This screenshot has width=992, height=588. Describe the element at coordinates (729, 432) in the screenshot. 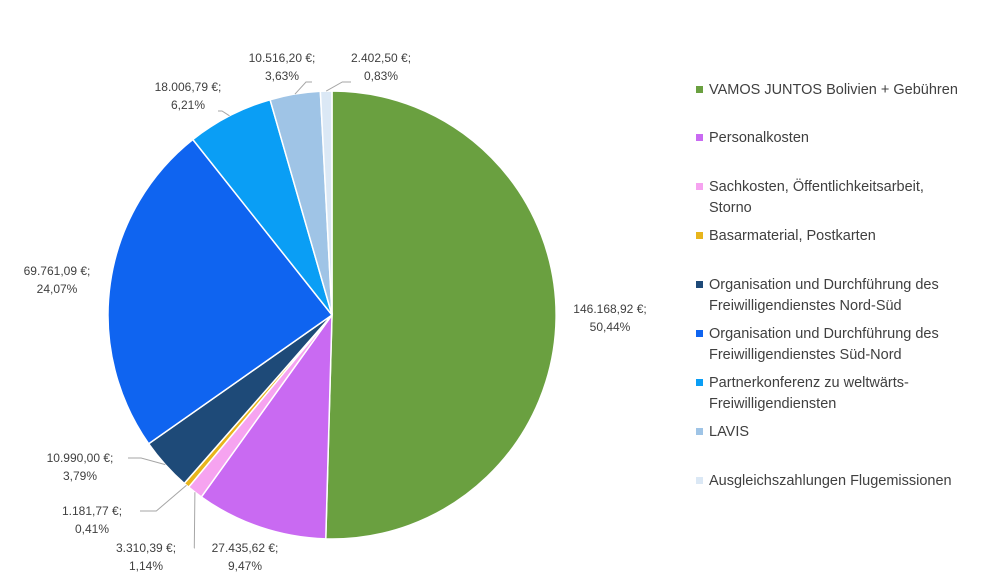

I see `legend-label: LAVIS` at that location.